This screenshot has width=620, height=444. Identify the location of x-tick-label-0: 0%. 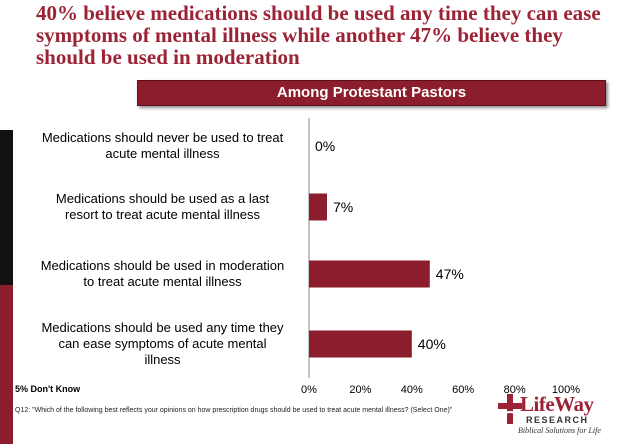
(309, 390).